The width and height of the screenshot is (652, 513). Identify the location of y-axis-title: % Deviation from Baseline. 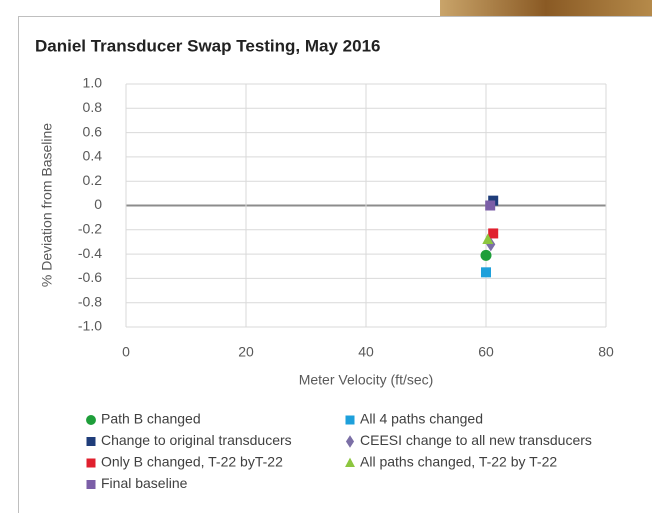
(47, 205).